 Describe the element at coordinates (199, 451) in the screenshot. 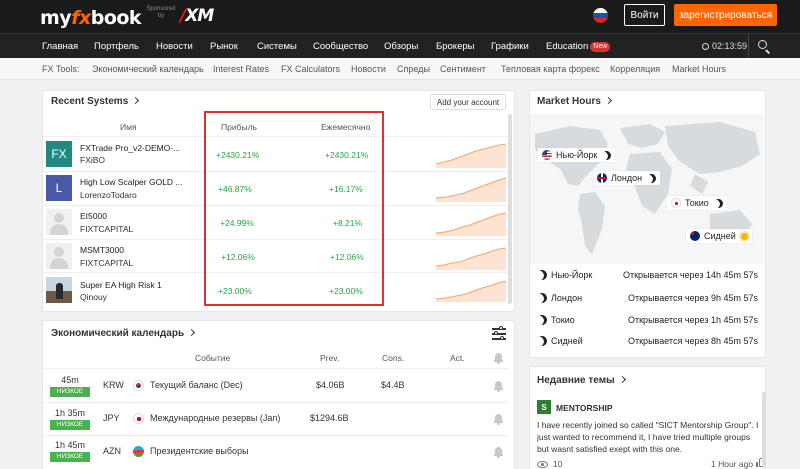

I see `event-name: Президентские выборы` at that location.